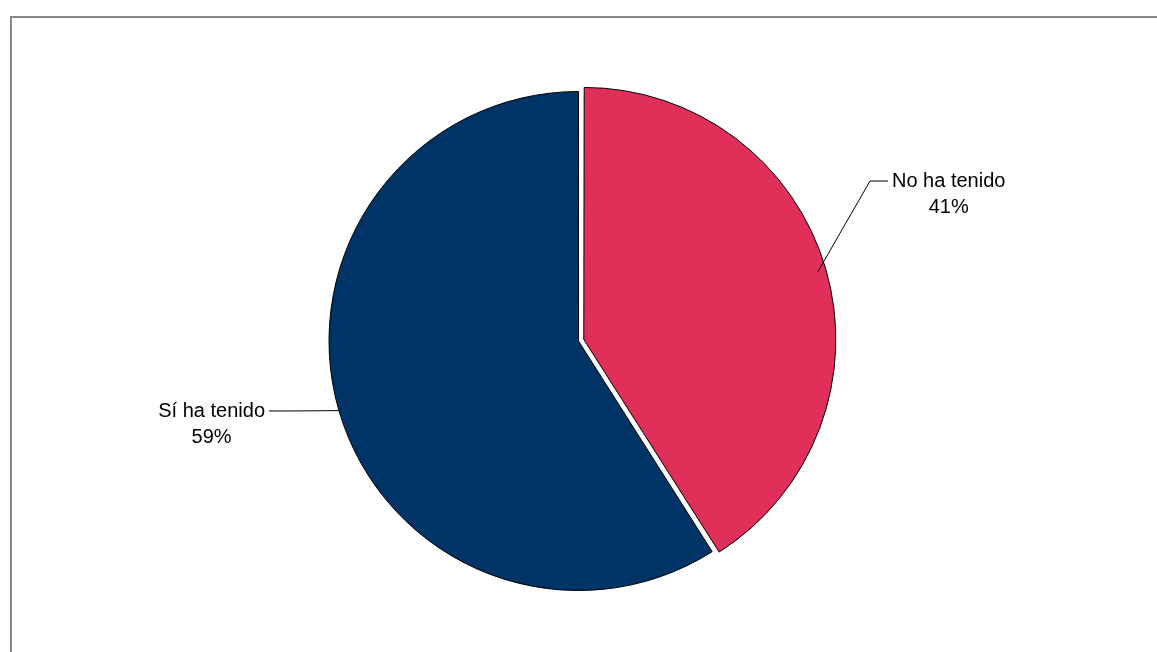  I want to click on slice-label: Sí ha tenido, so click(212, 409).